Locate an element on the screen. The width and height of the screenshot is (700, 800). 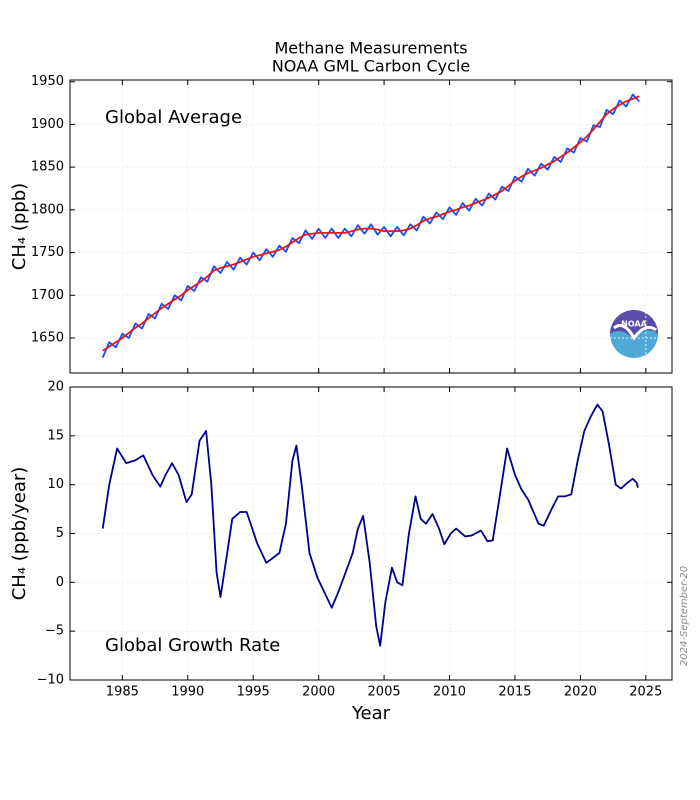
x-tick-label: 2015 is located at coordinates (514, 692).